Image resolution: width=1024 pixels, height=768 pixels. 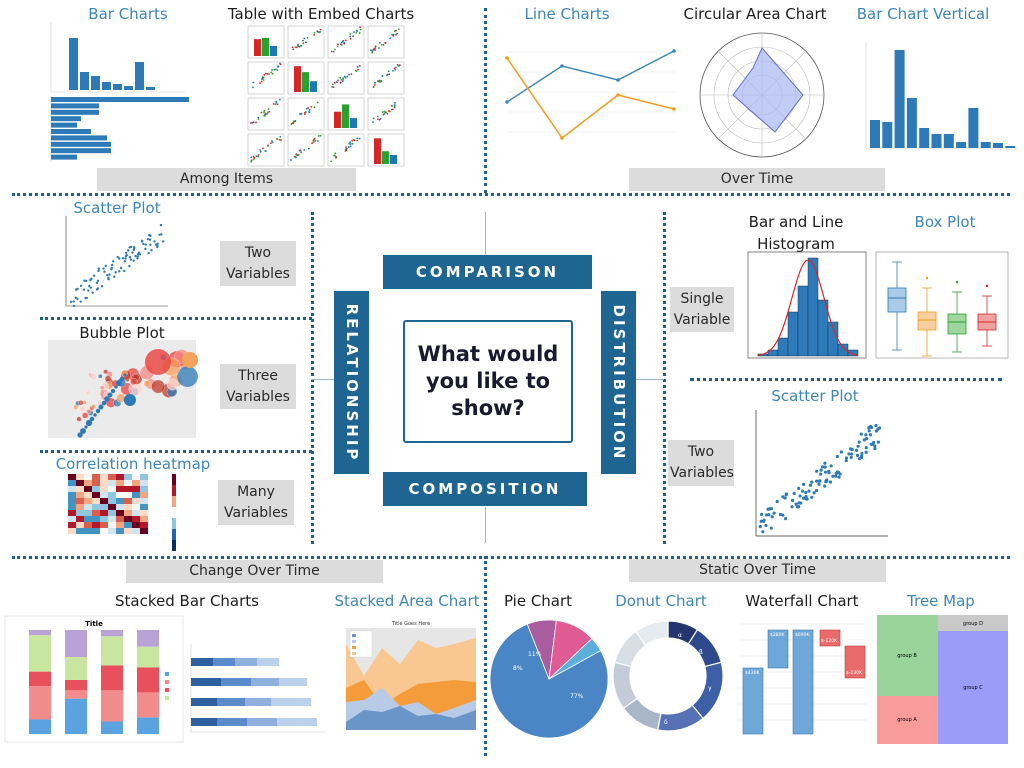 I want to click on waterfall-label-4: $-230K, so click(x=854, y=673).